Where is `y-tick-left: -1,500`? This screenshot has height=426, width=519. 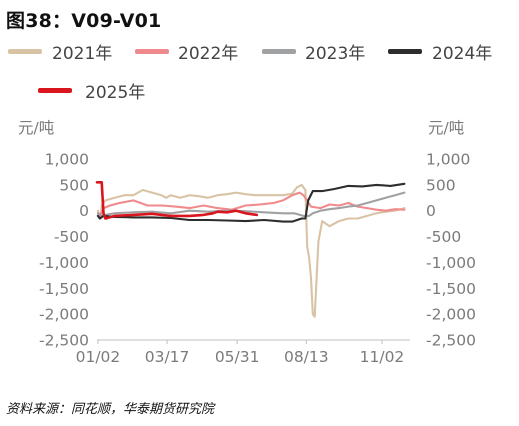
y-tick-left: -1,500 is located at coordinates (64, 289).